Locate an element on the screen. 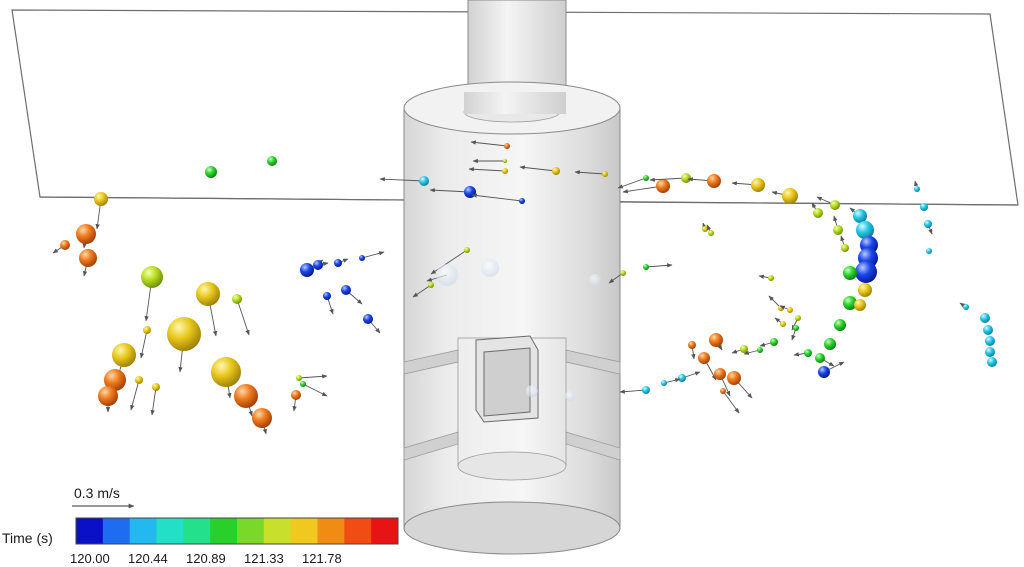 Image resolution: width=1024 pixels, height=567 pixels. colorbar-swatches is located at coordinates (237, 531).